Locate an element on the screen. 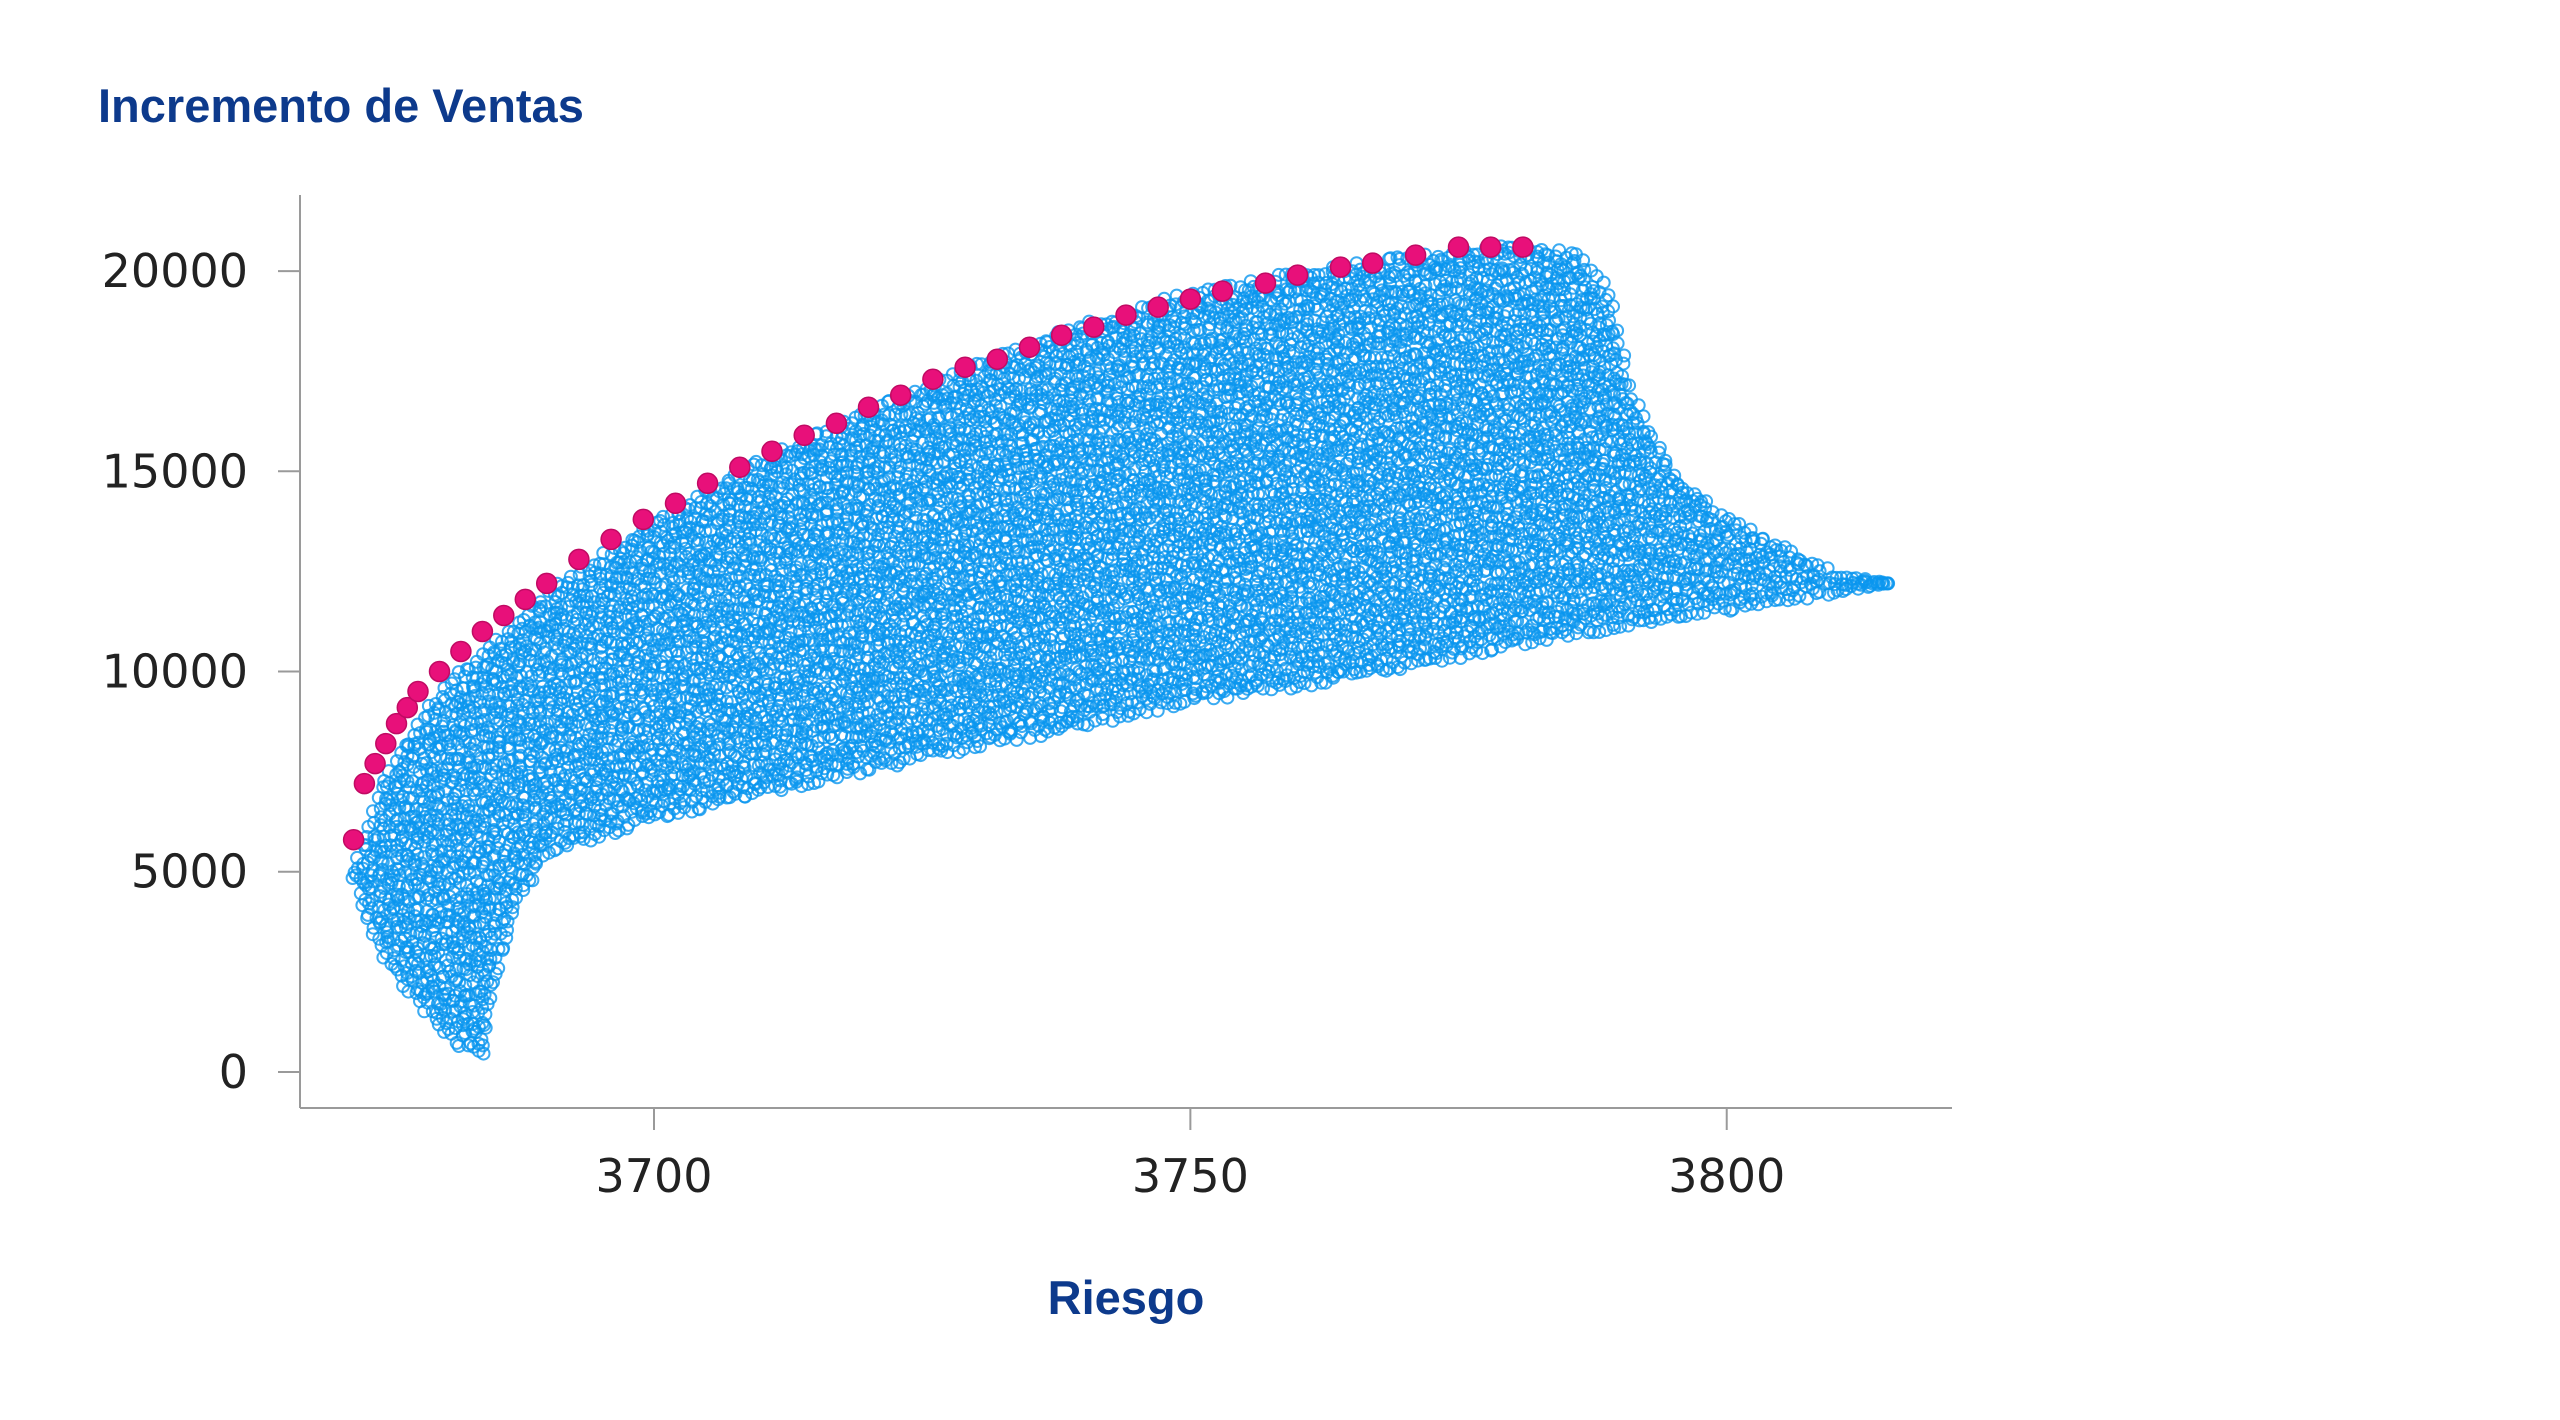  chart-title: Incremento de Ventas is located at coordinates (341, 105).